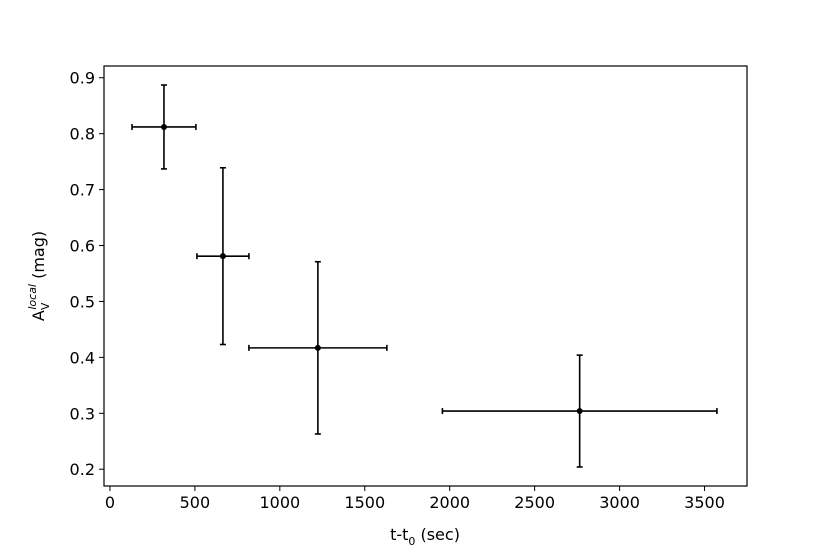 The width and height of the screenshot is (830, 554). What do you see at coordinates (82, 246) in the screenshot?
I see `y-tick-label: 0.6` at bounding box center [82, 246].